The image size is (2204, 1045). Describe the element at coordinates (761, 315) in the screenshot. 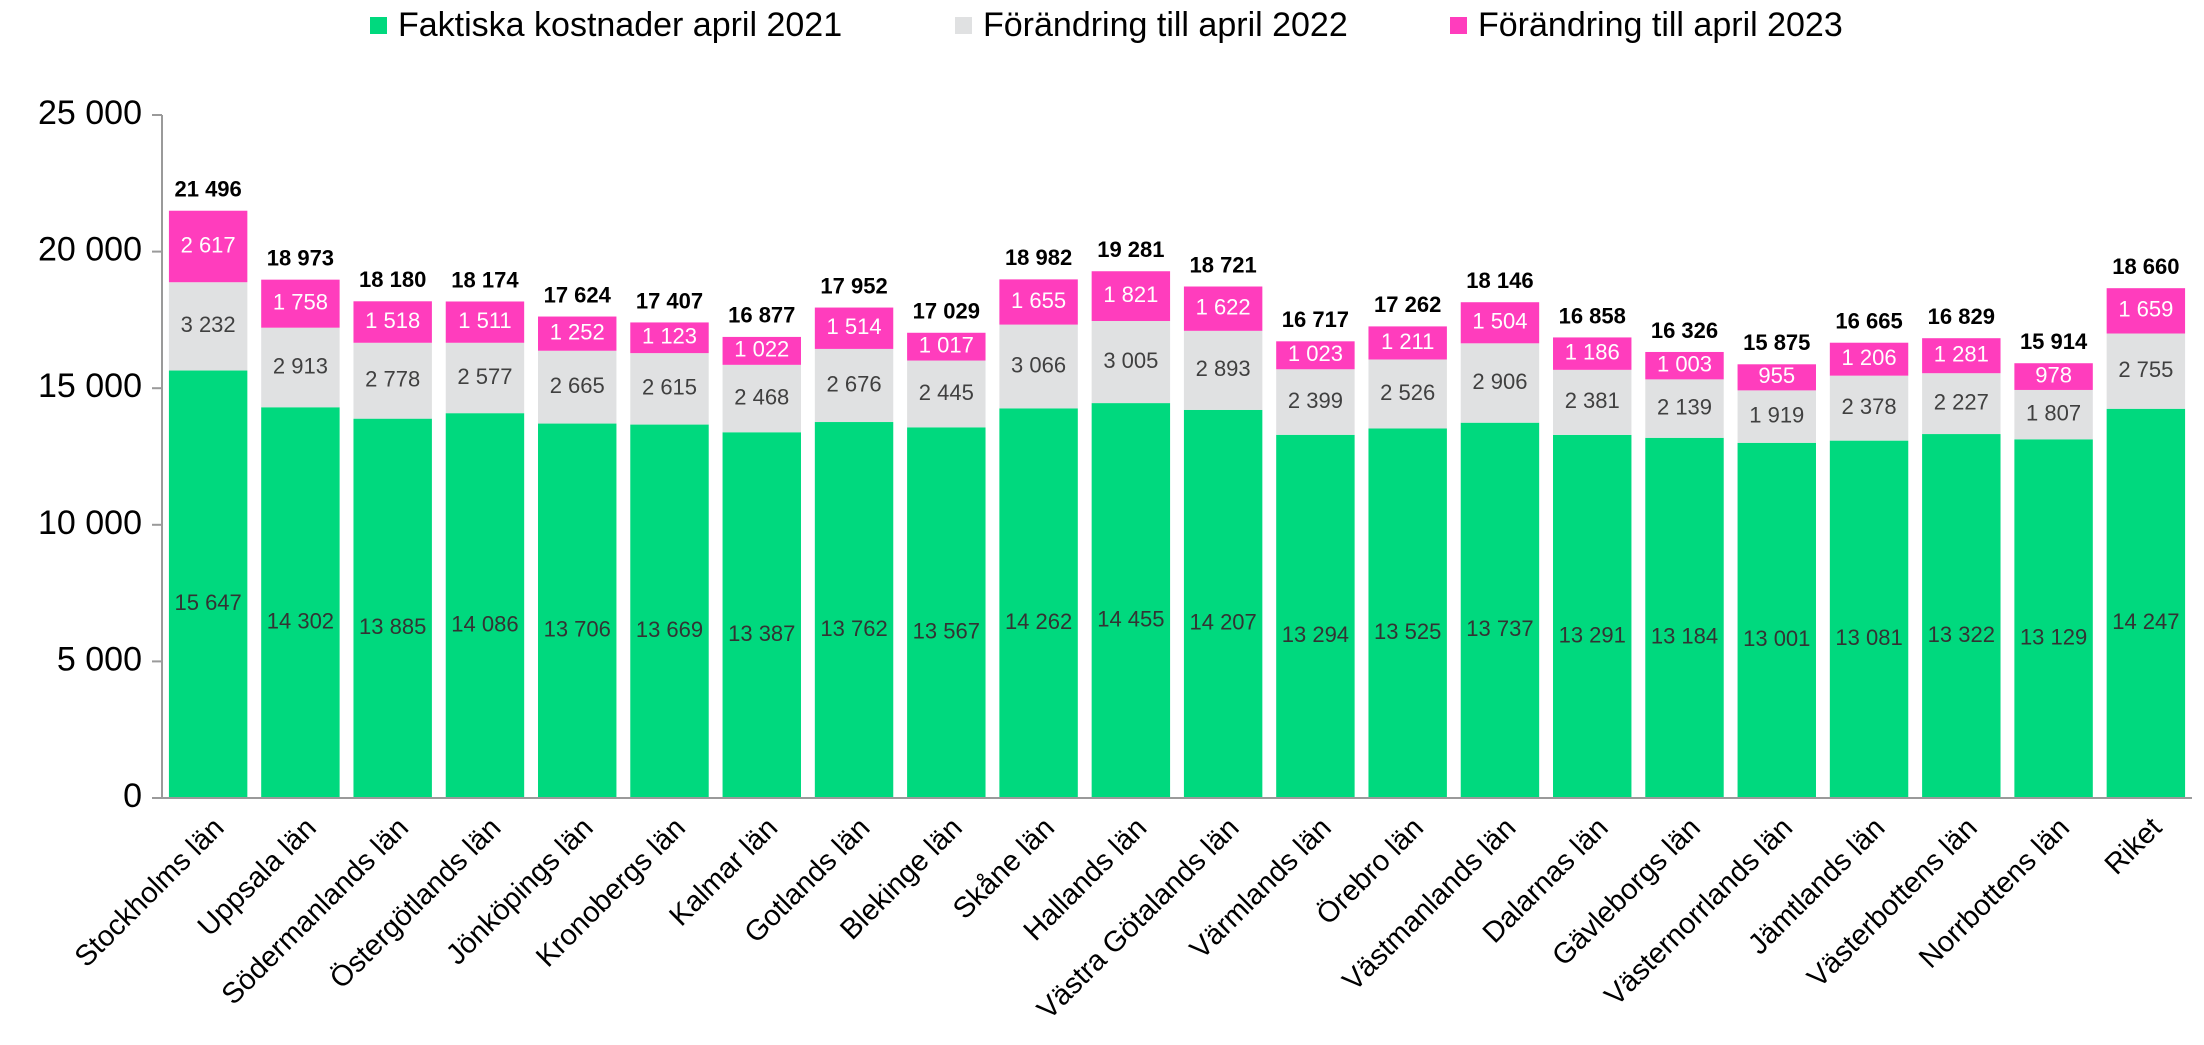

I see `total-label: 16 877` at that location.